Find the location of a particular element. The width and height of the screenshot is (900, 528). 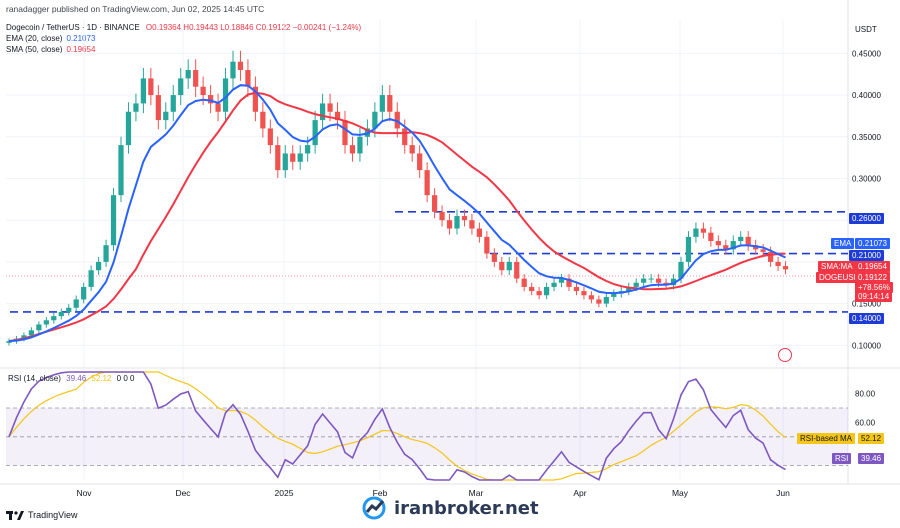

price-tick-label: 0.40000 is located at coordinates (866, 95).